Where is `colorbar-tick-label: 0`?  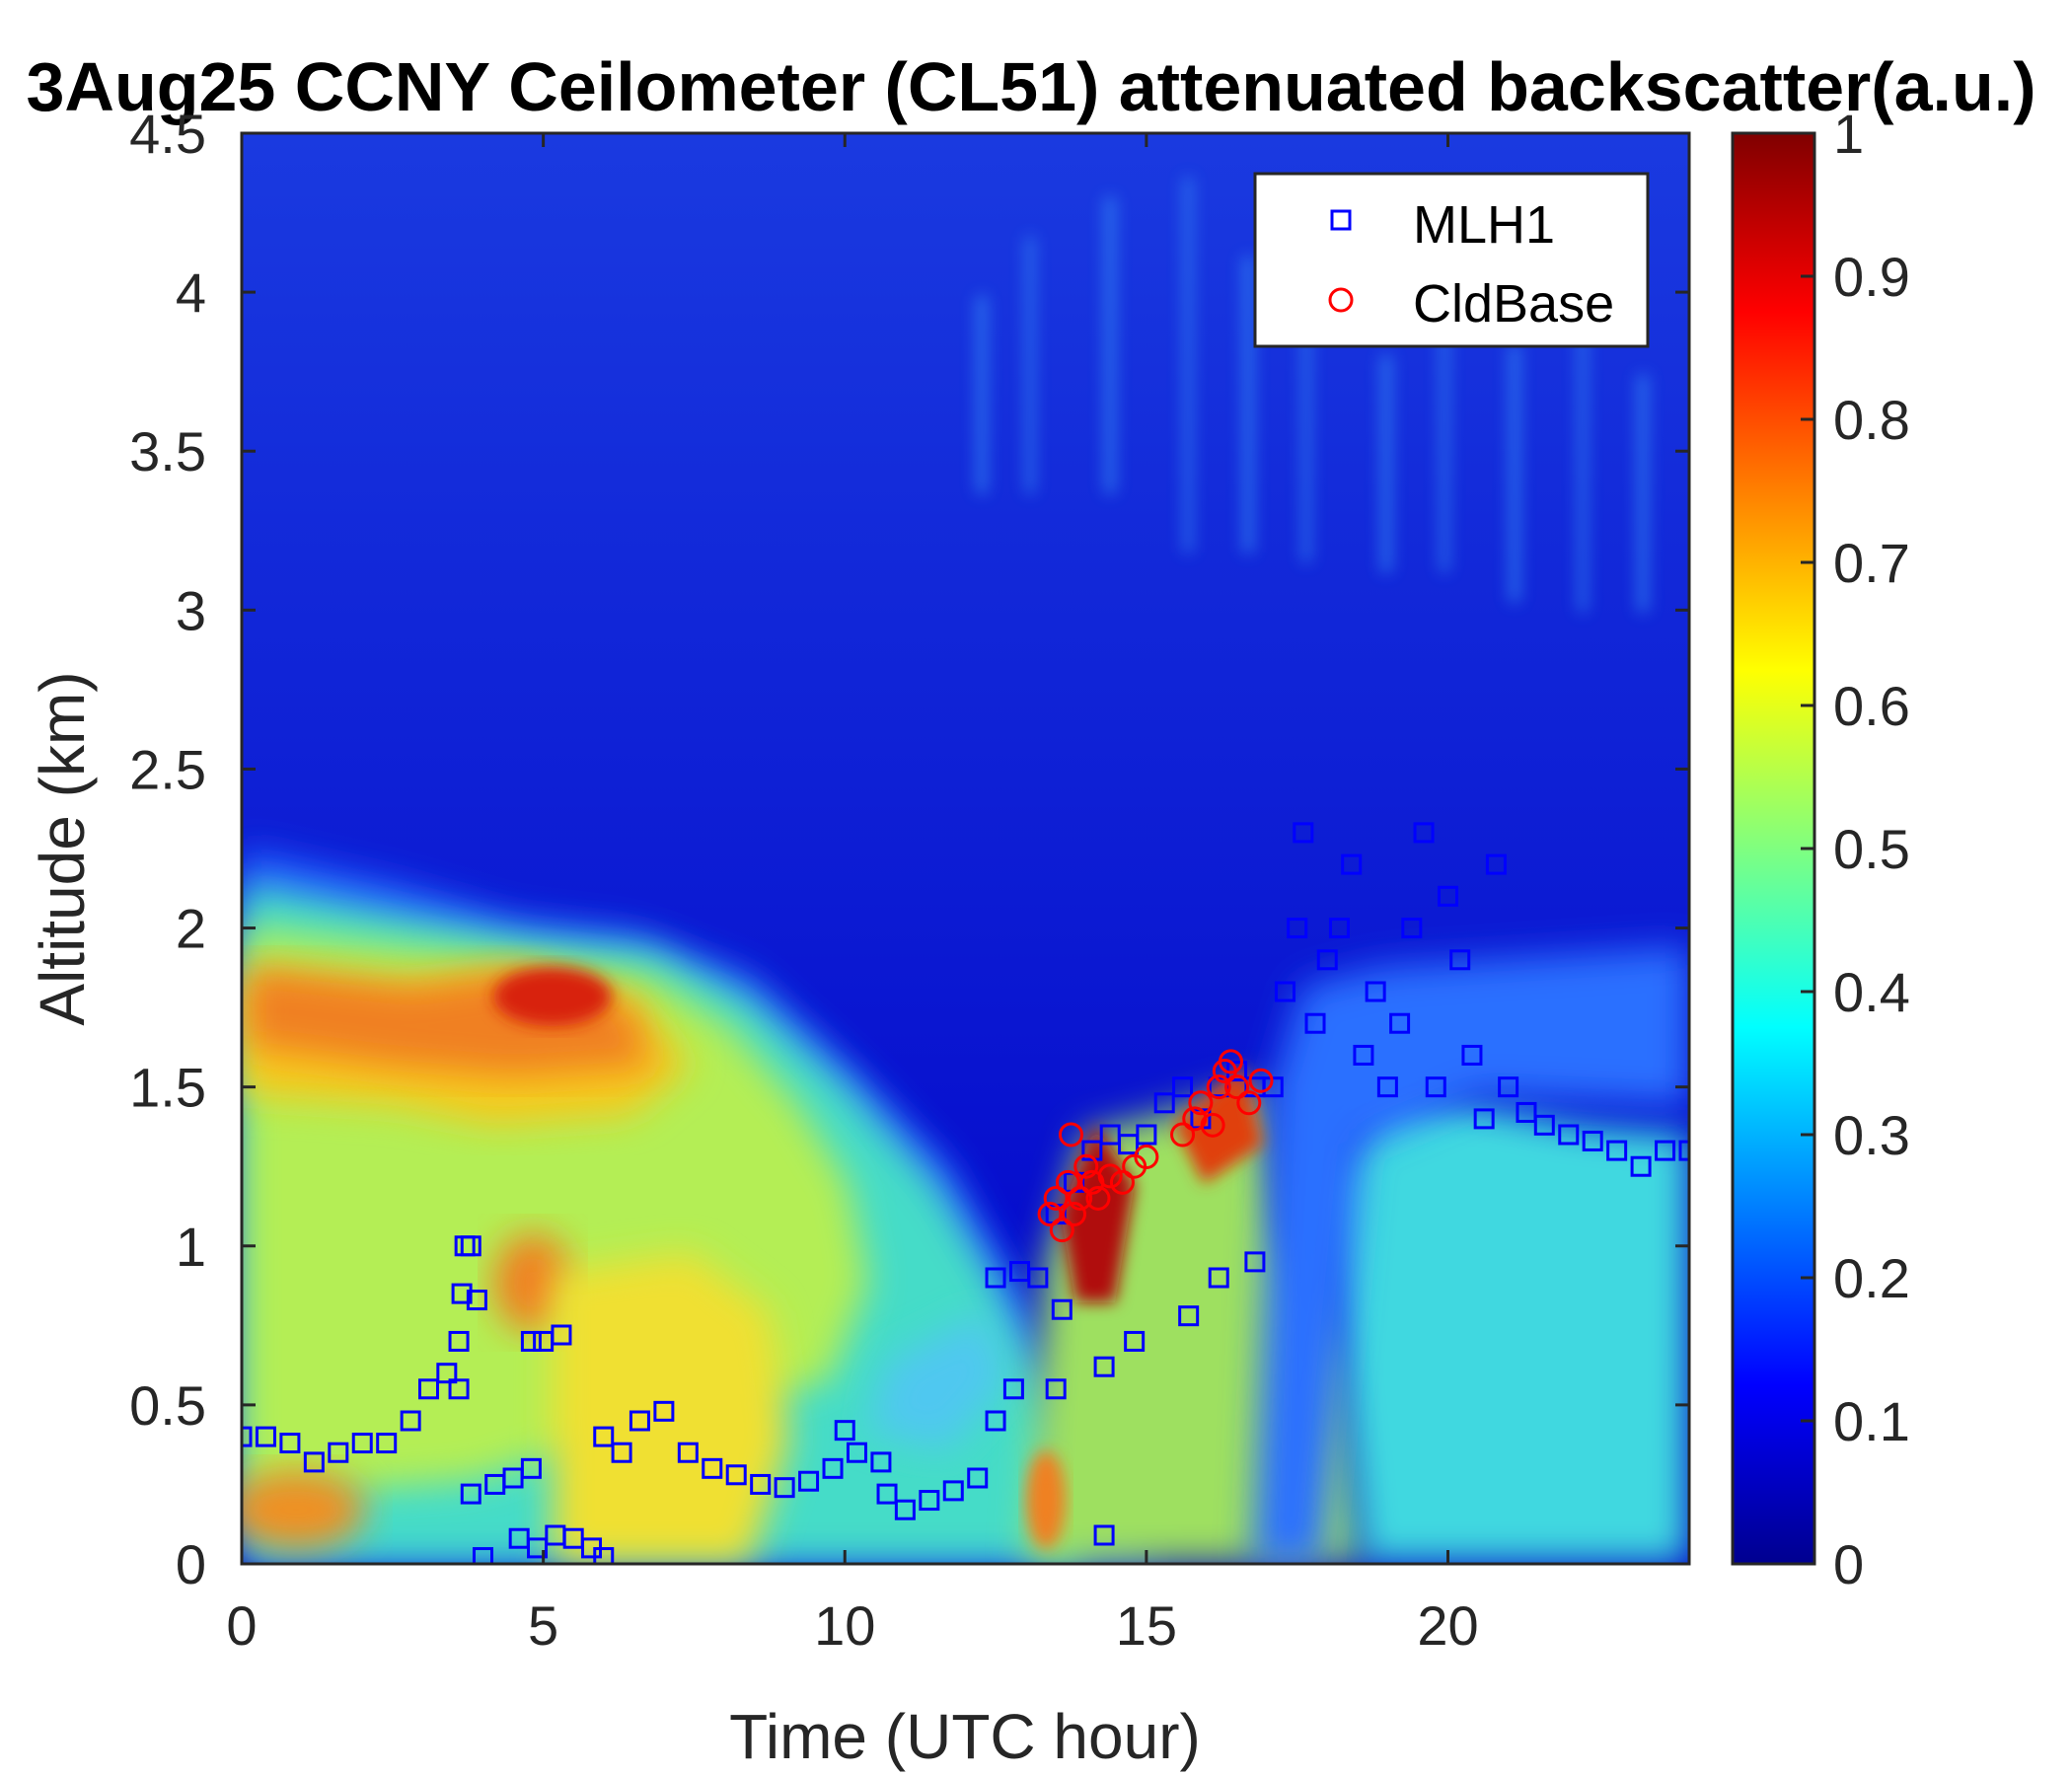 colorbar-tick-label: 0 is located at coordinates (1849, 1564).